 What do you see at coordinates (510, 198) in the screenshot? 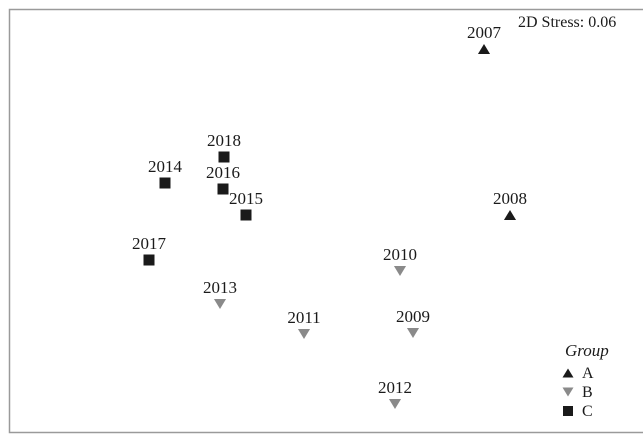
I see `point-label-2008: 2008` at bounding box center [510, 198].